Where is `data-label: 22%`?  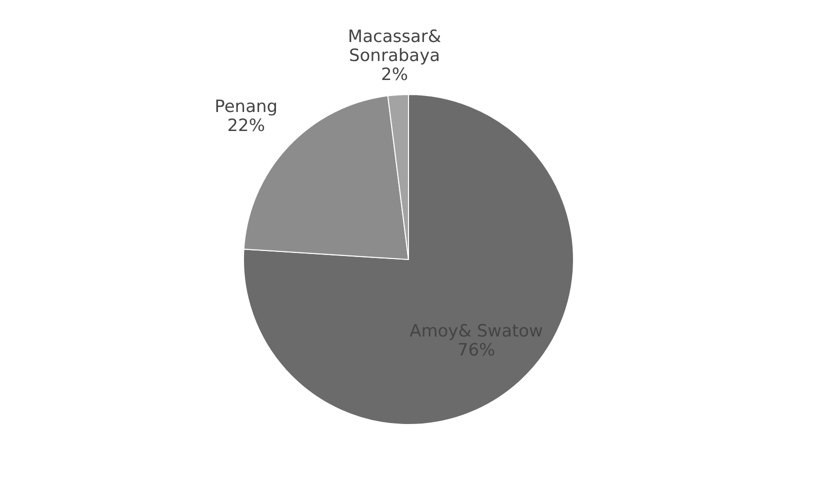
data-label: 22% is located at coordinates (246, 126).